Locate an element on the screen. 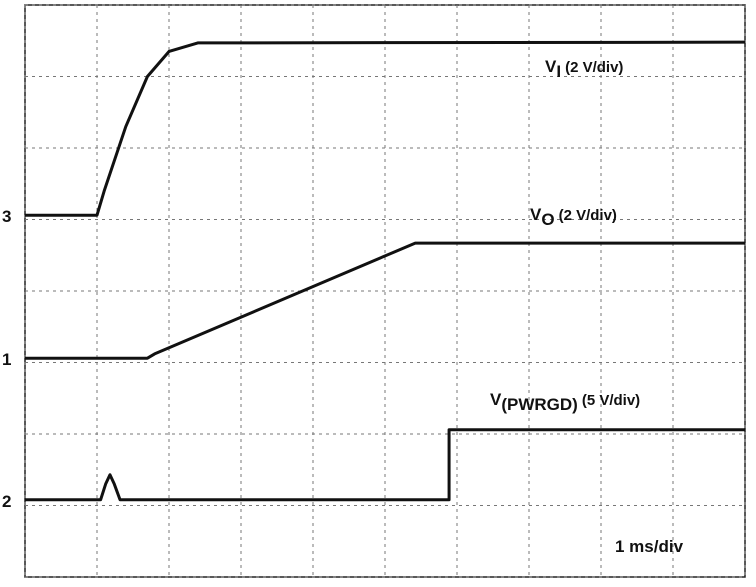  trace-label: VO (2 V/div) is located at coordinates (573, 217).